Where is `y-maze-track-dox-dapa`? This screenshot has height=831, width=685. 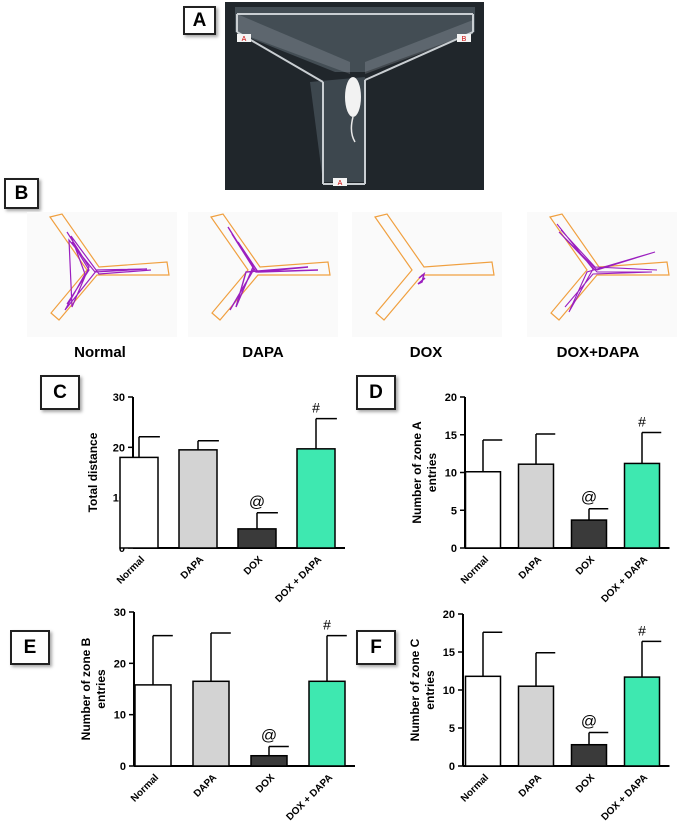
y-maze-track-dox-dapa is located at coordinates (609, 267).